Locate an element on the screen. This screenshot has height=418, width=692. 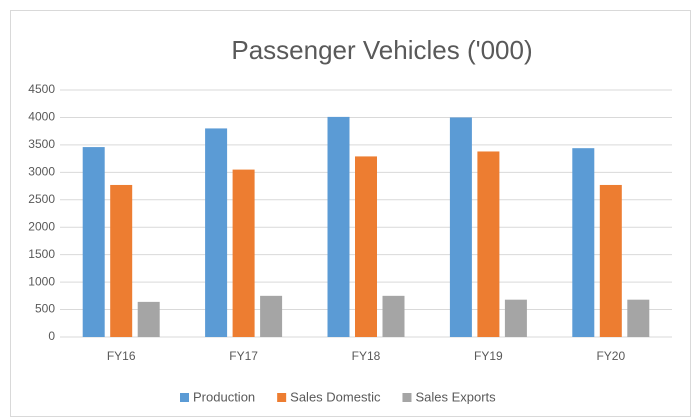
x-tick-label: FY17 is located at coordinates (243, 356).